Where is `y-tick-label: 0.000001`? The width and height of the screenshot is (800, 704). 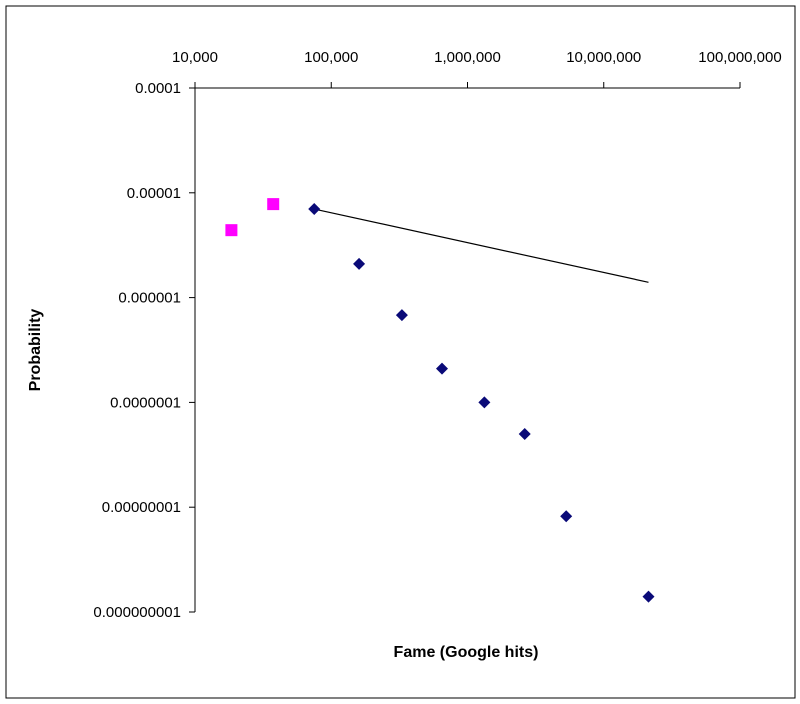 y-tick-label: 0.000001 is located at coordinates (149, 298).